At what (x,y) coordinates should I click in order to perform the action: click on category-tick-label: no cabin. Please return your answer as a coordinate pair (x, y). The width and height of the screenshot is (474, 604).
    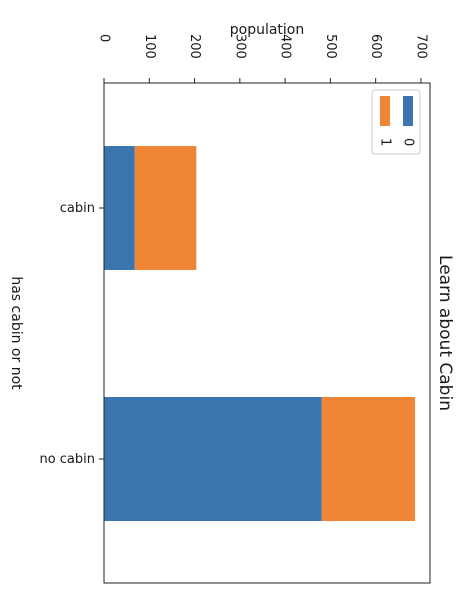
    Looking at the image, I should click on (67, 459).